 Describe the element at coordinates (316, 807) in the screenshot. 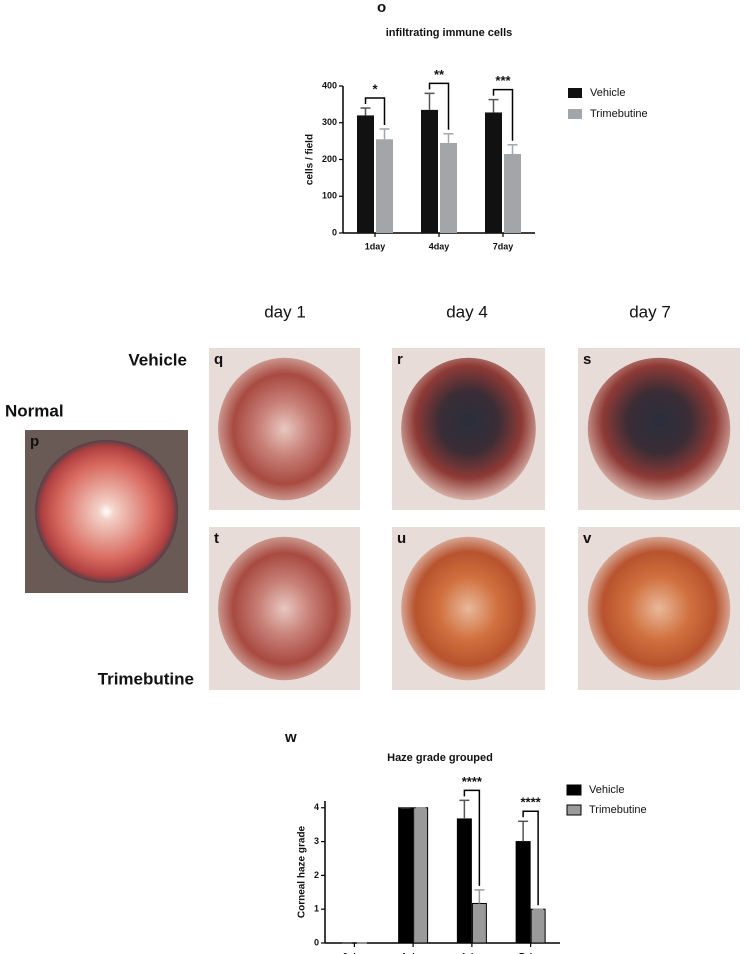

I see `y-tick-label: 4` at that location.